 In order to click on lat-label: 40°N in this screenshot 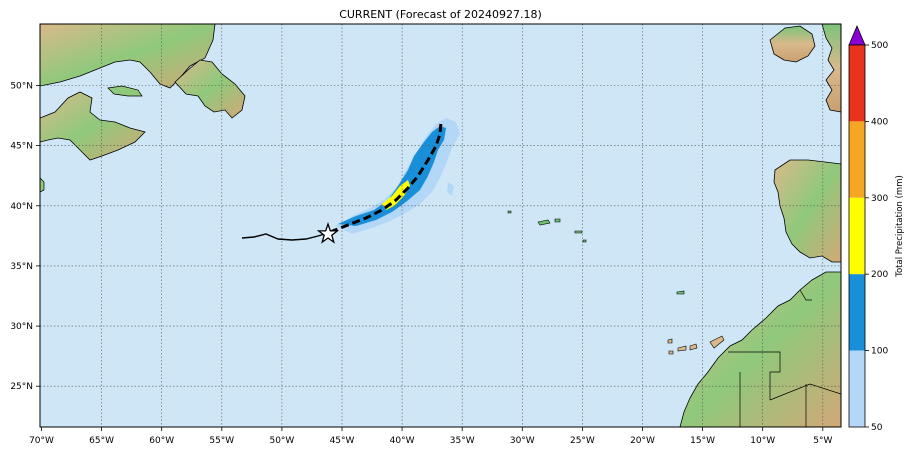, I will do `click(21, 207)`.